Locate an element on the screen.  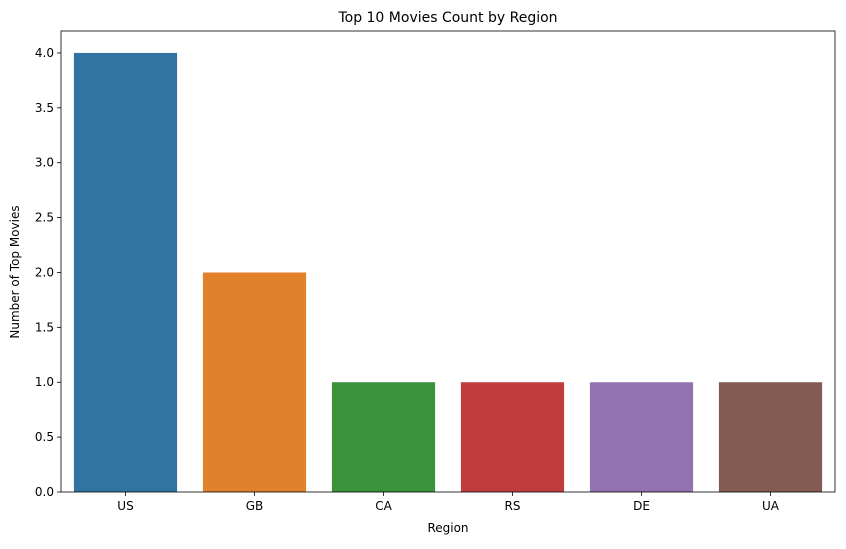
x-tick-label: GB is located at coordinates (255, 506).